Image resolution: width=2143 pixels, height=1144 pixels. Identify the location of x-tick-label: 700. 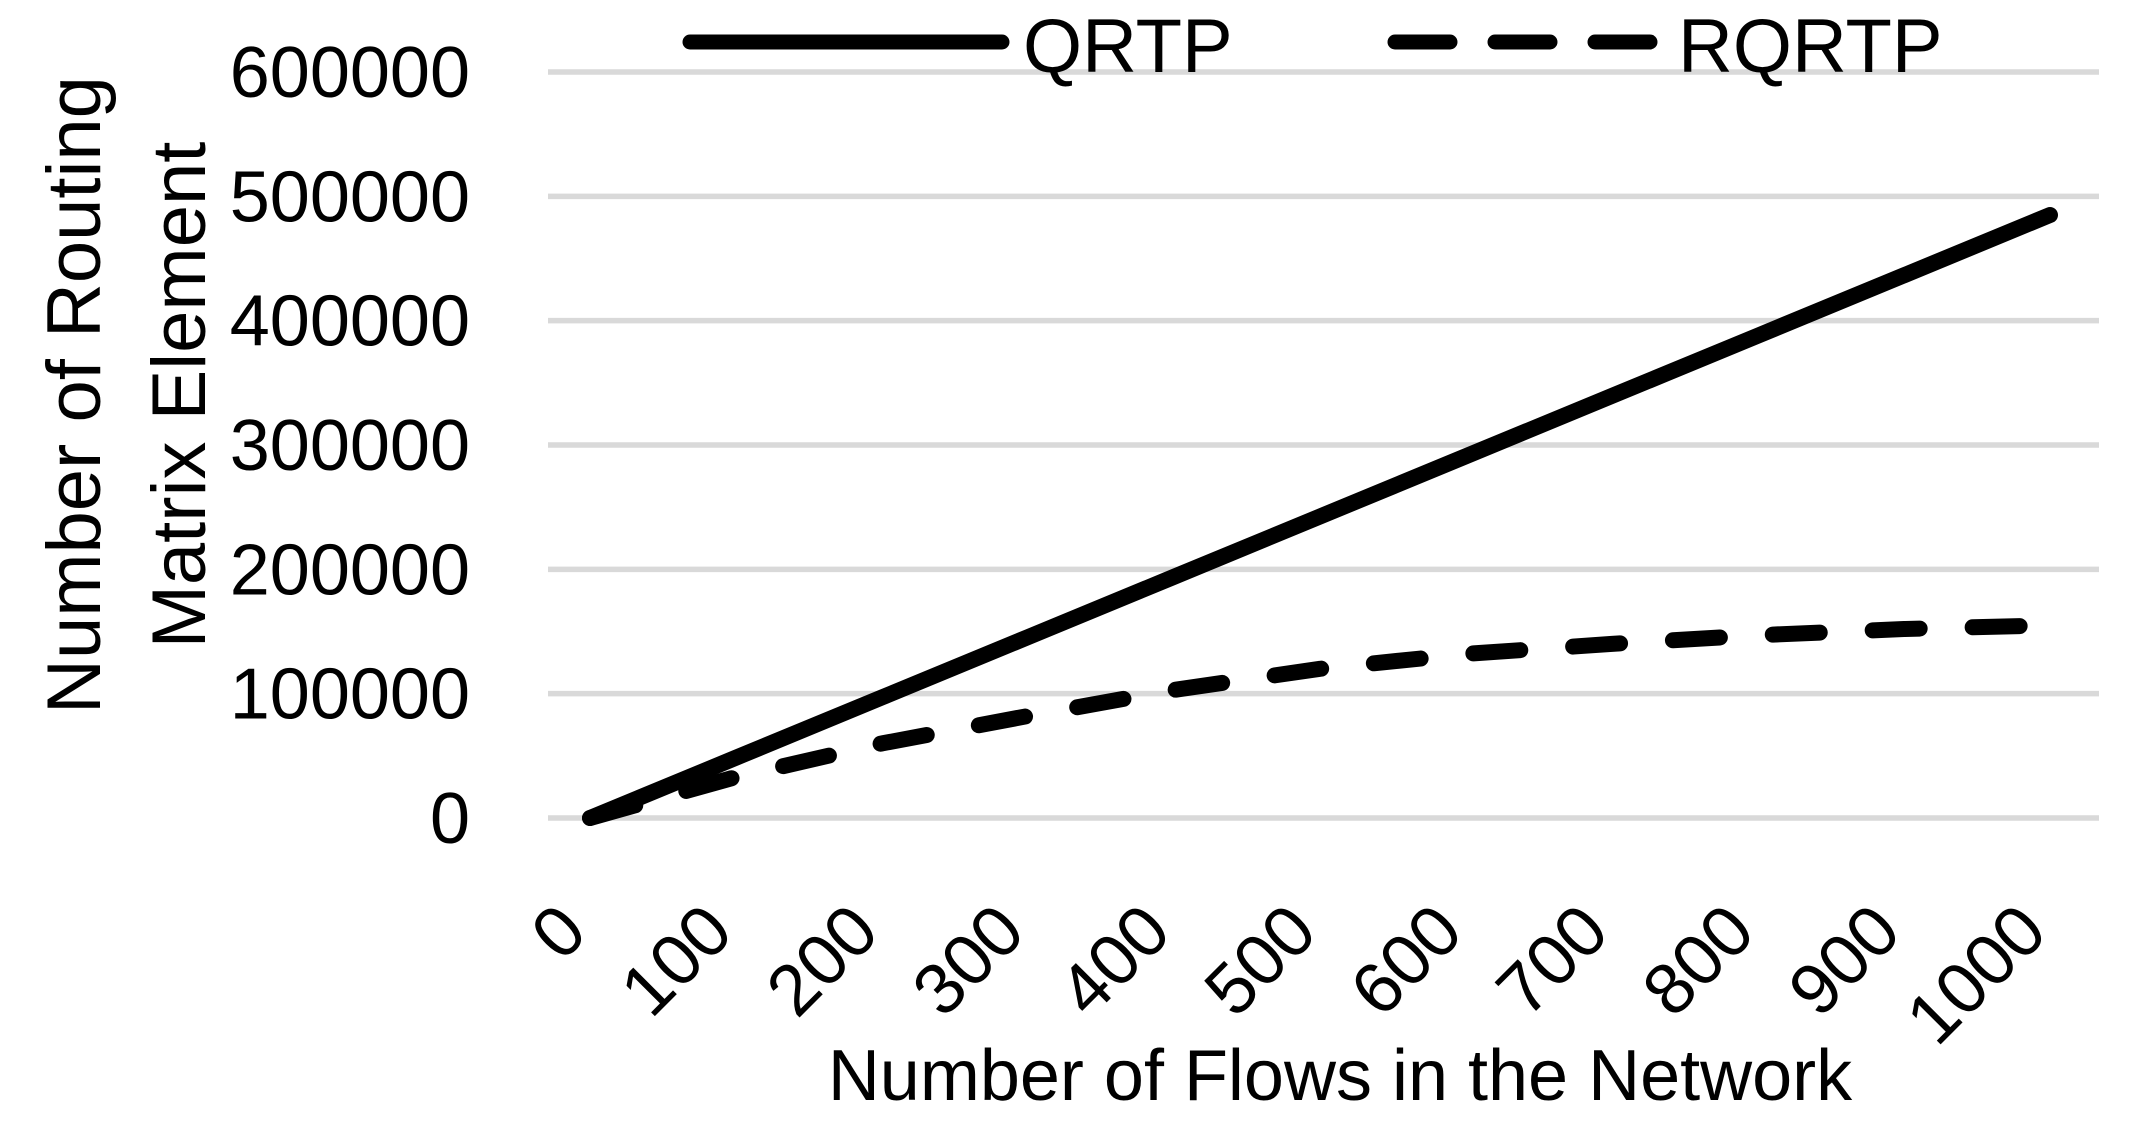
(1553, 961).